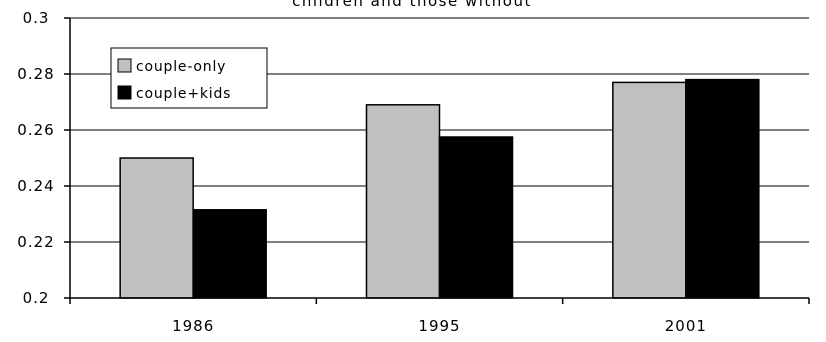 The width and height of the screenshot is (826, 342). What do you see at coordinates (193, 326) in the screenshot?
I see `x-tick-label: 1986` at bounding box center [193, 326].